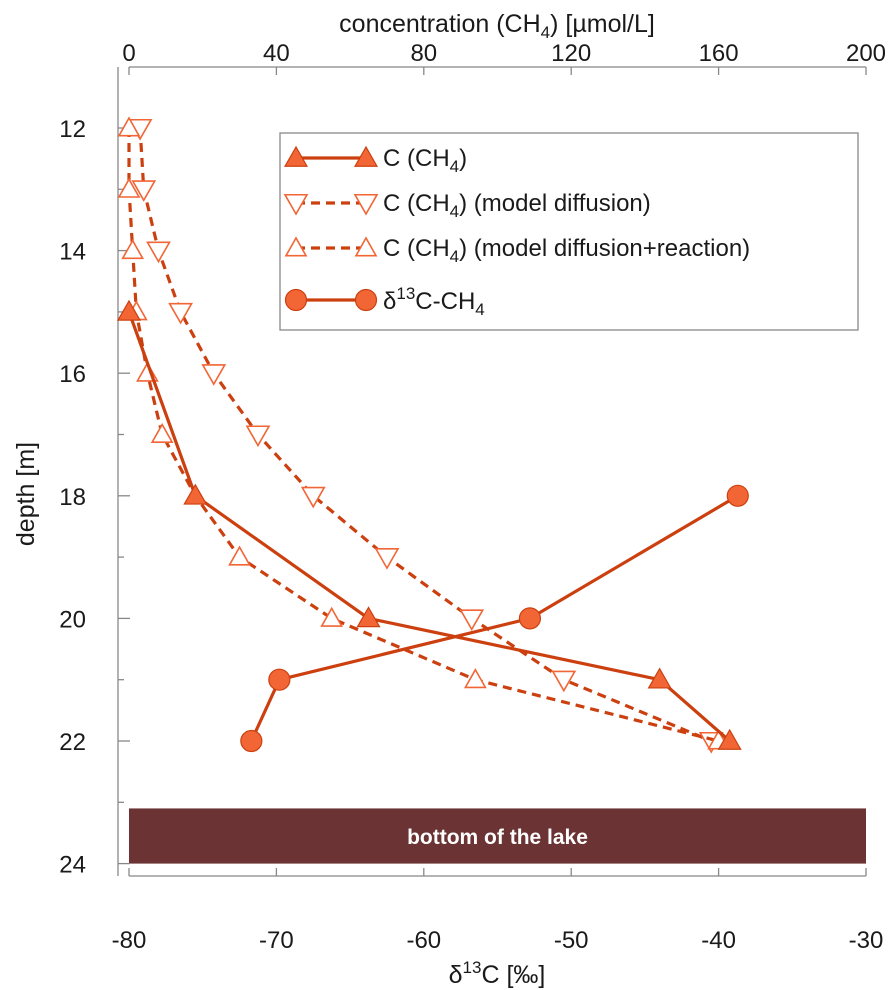  Describe the element at coordinates (504, 57) in the screenshot. I see `top-axis-ticks: 0 40 80 120 160 200` at that location.